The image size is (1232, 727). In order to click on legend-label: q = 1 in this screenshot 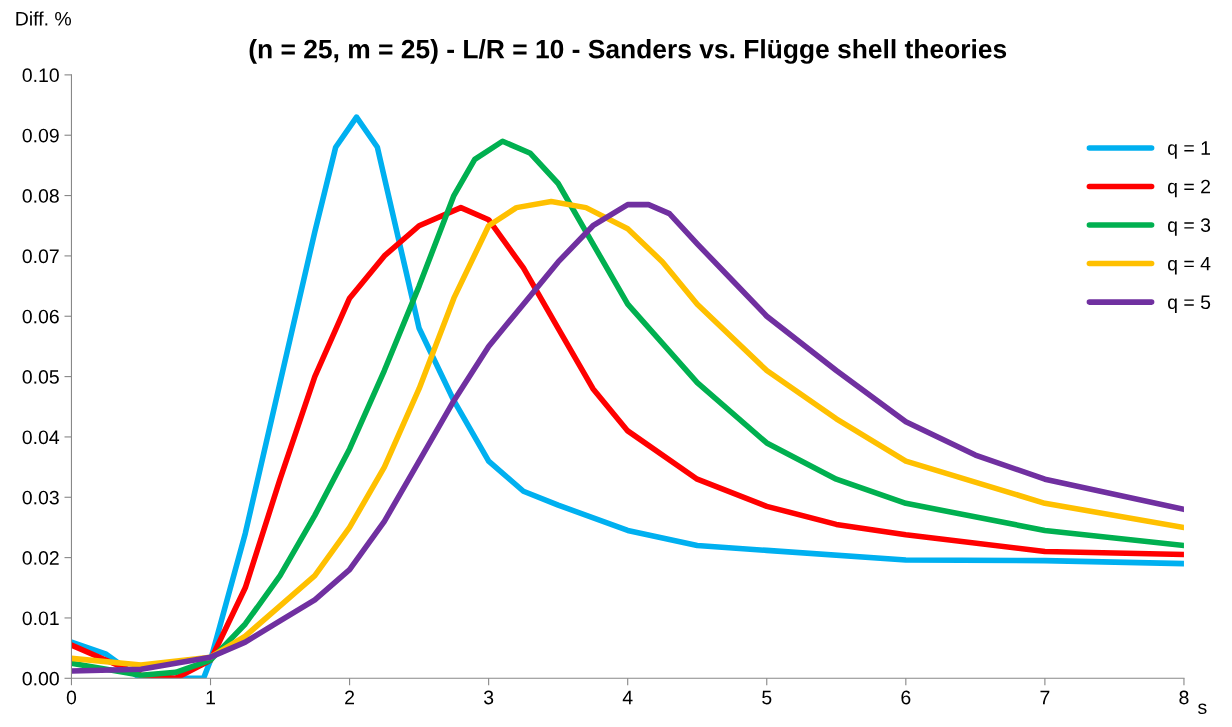, I will do `click(1188, 150)`.